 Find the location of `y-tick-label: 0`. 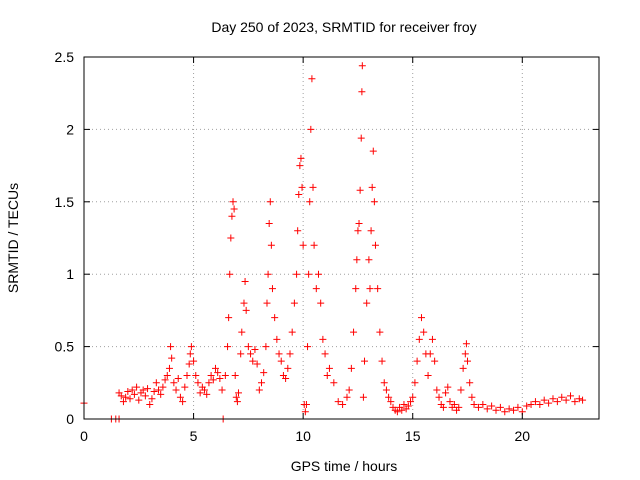

y-tick-label: 0 is located at coordinates (70, 419).